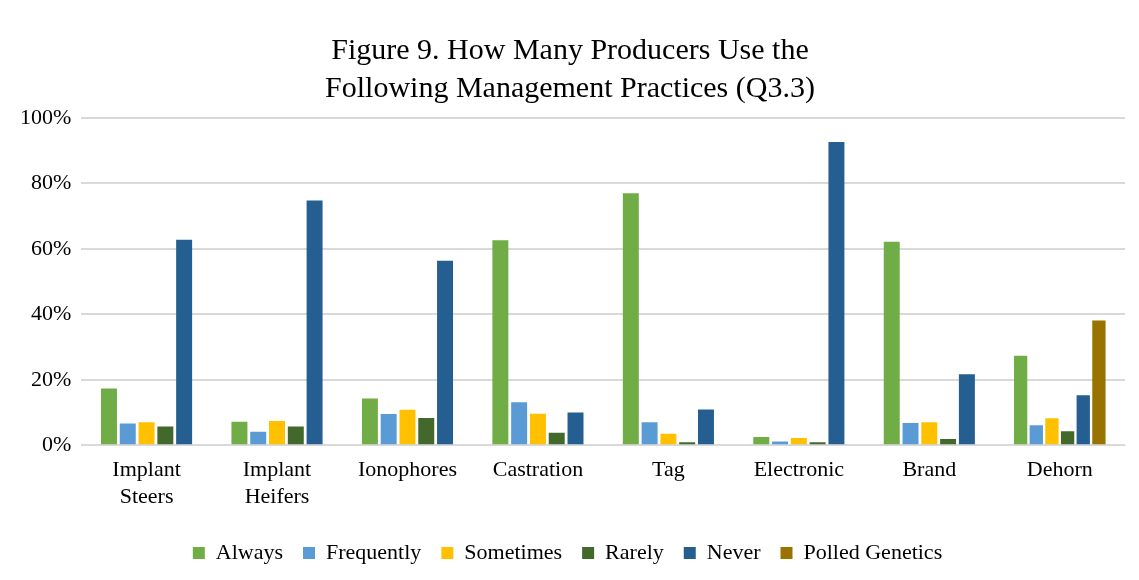 The image size is (1139, 580). Describe the element at coordinates (873, 551) in the screenshot. I see `legend-label: Polled Genetics` at that location.